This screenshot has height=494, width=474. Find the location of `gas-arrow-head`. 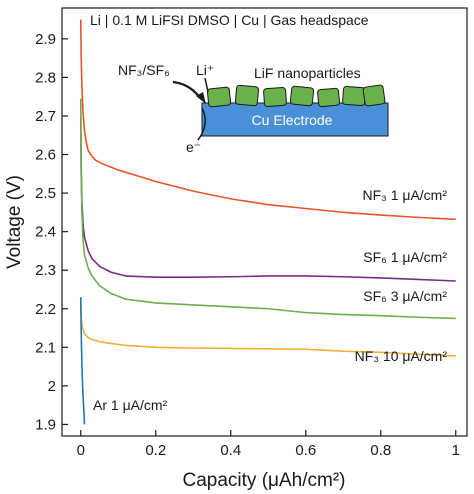

gas-arrow-head is located at coordinates (201, 98).